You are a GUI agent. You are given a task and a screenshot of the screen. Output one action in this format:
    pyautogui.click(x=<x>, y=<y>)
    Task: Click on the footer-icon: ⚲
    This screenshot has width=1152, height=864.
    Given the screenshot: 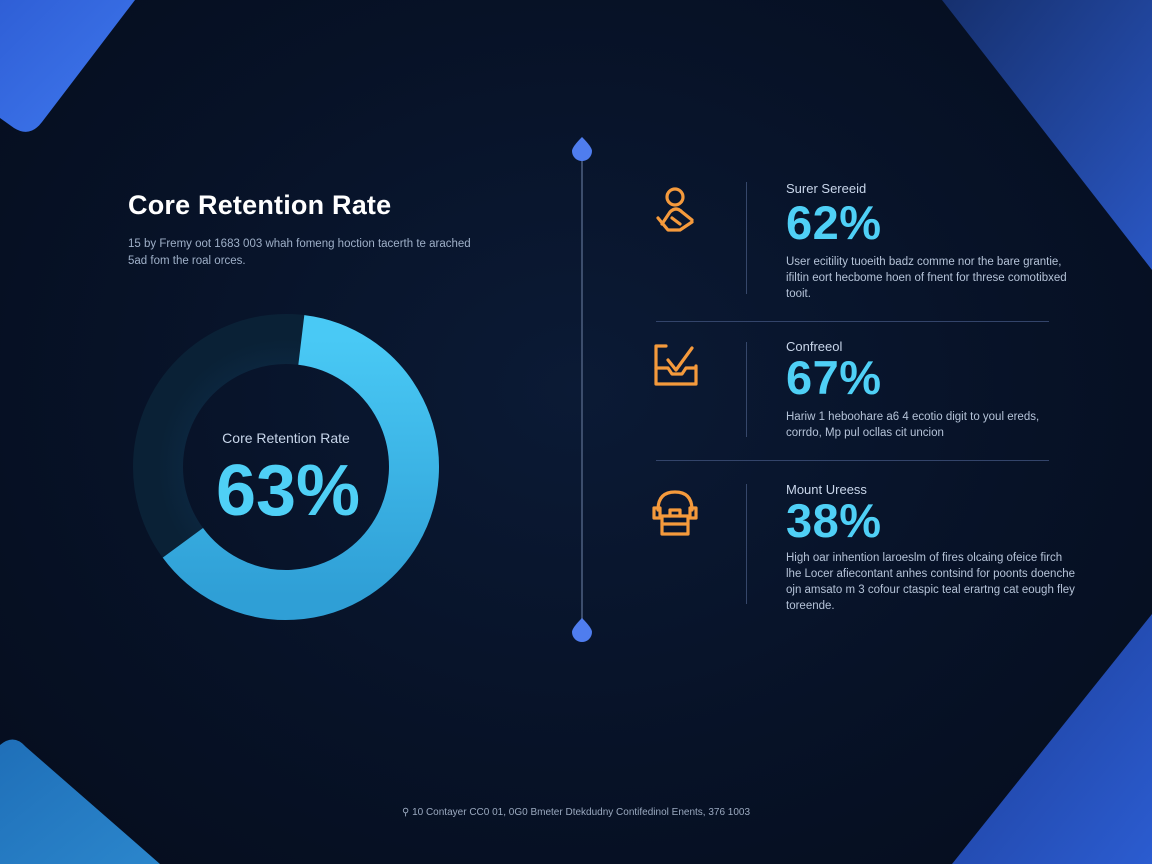 What is the action you would take?
    pyautogui.click(x=407, y=812)
    